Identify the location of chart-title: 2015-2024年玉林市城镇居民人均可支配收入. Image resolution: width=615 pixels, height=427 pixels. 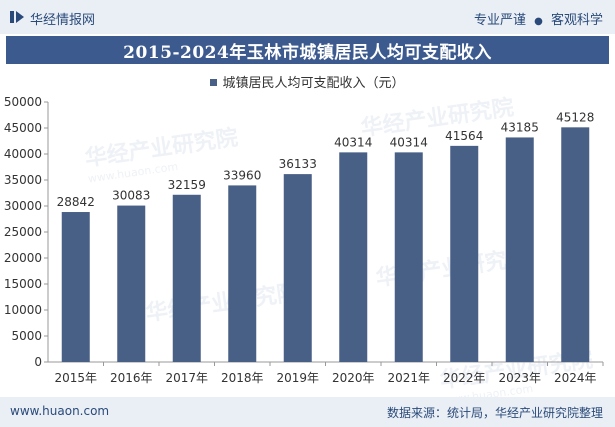
(307, 52).